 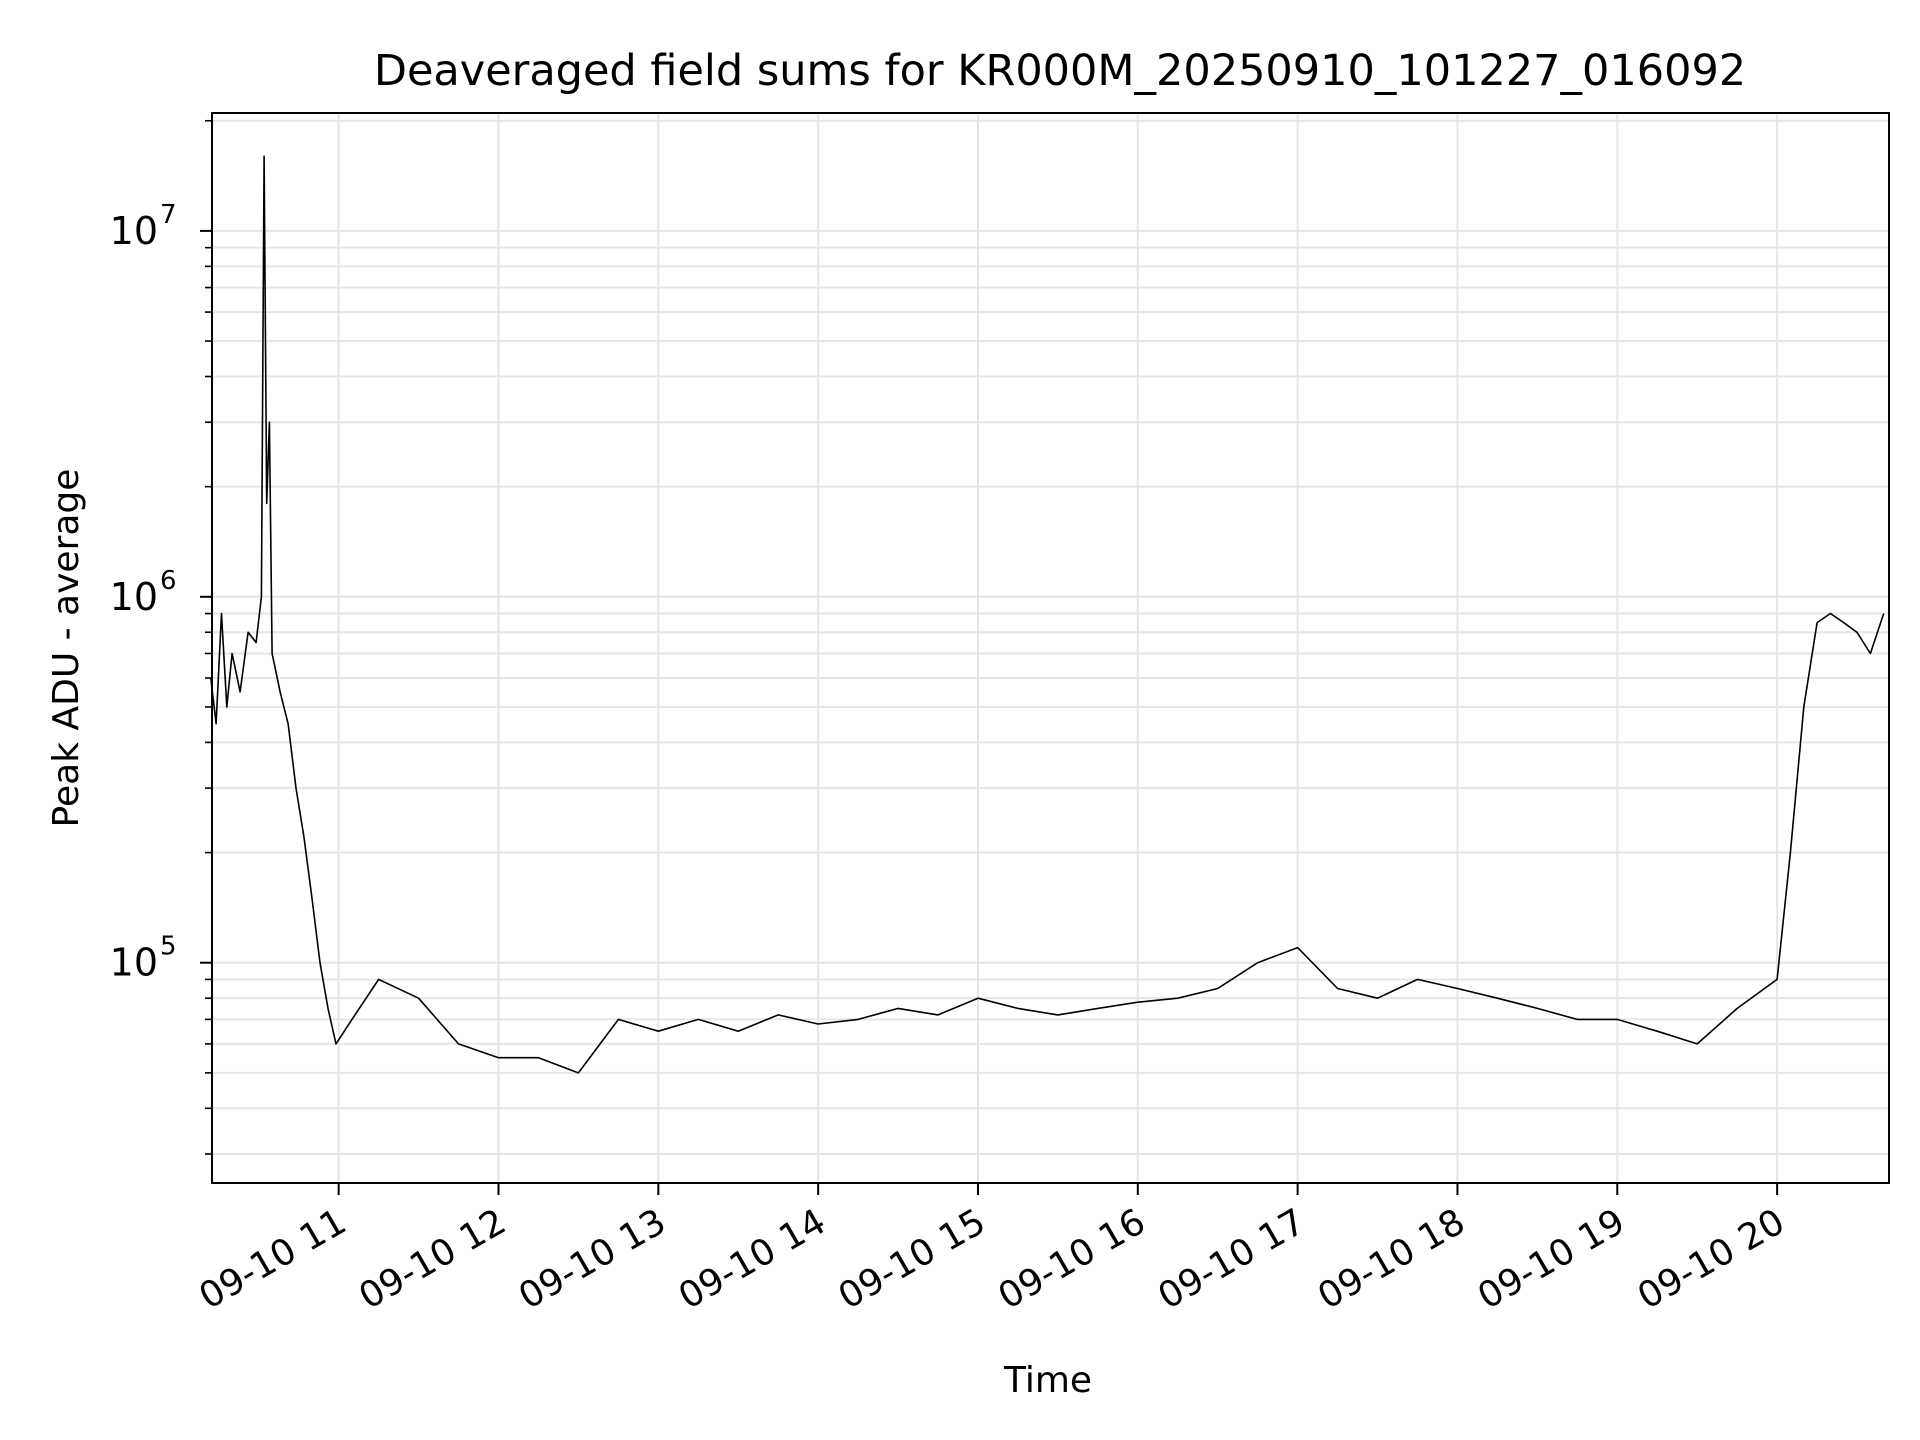 What do you see at coordinates (168, 215) in the screenshot?
I see `y-tick-exponent: 7` at bounding box center [168, 215].